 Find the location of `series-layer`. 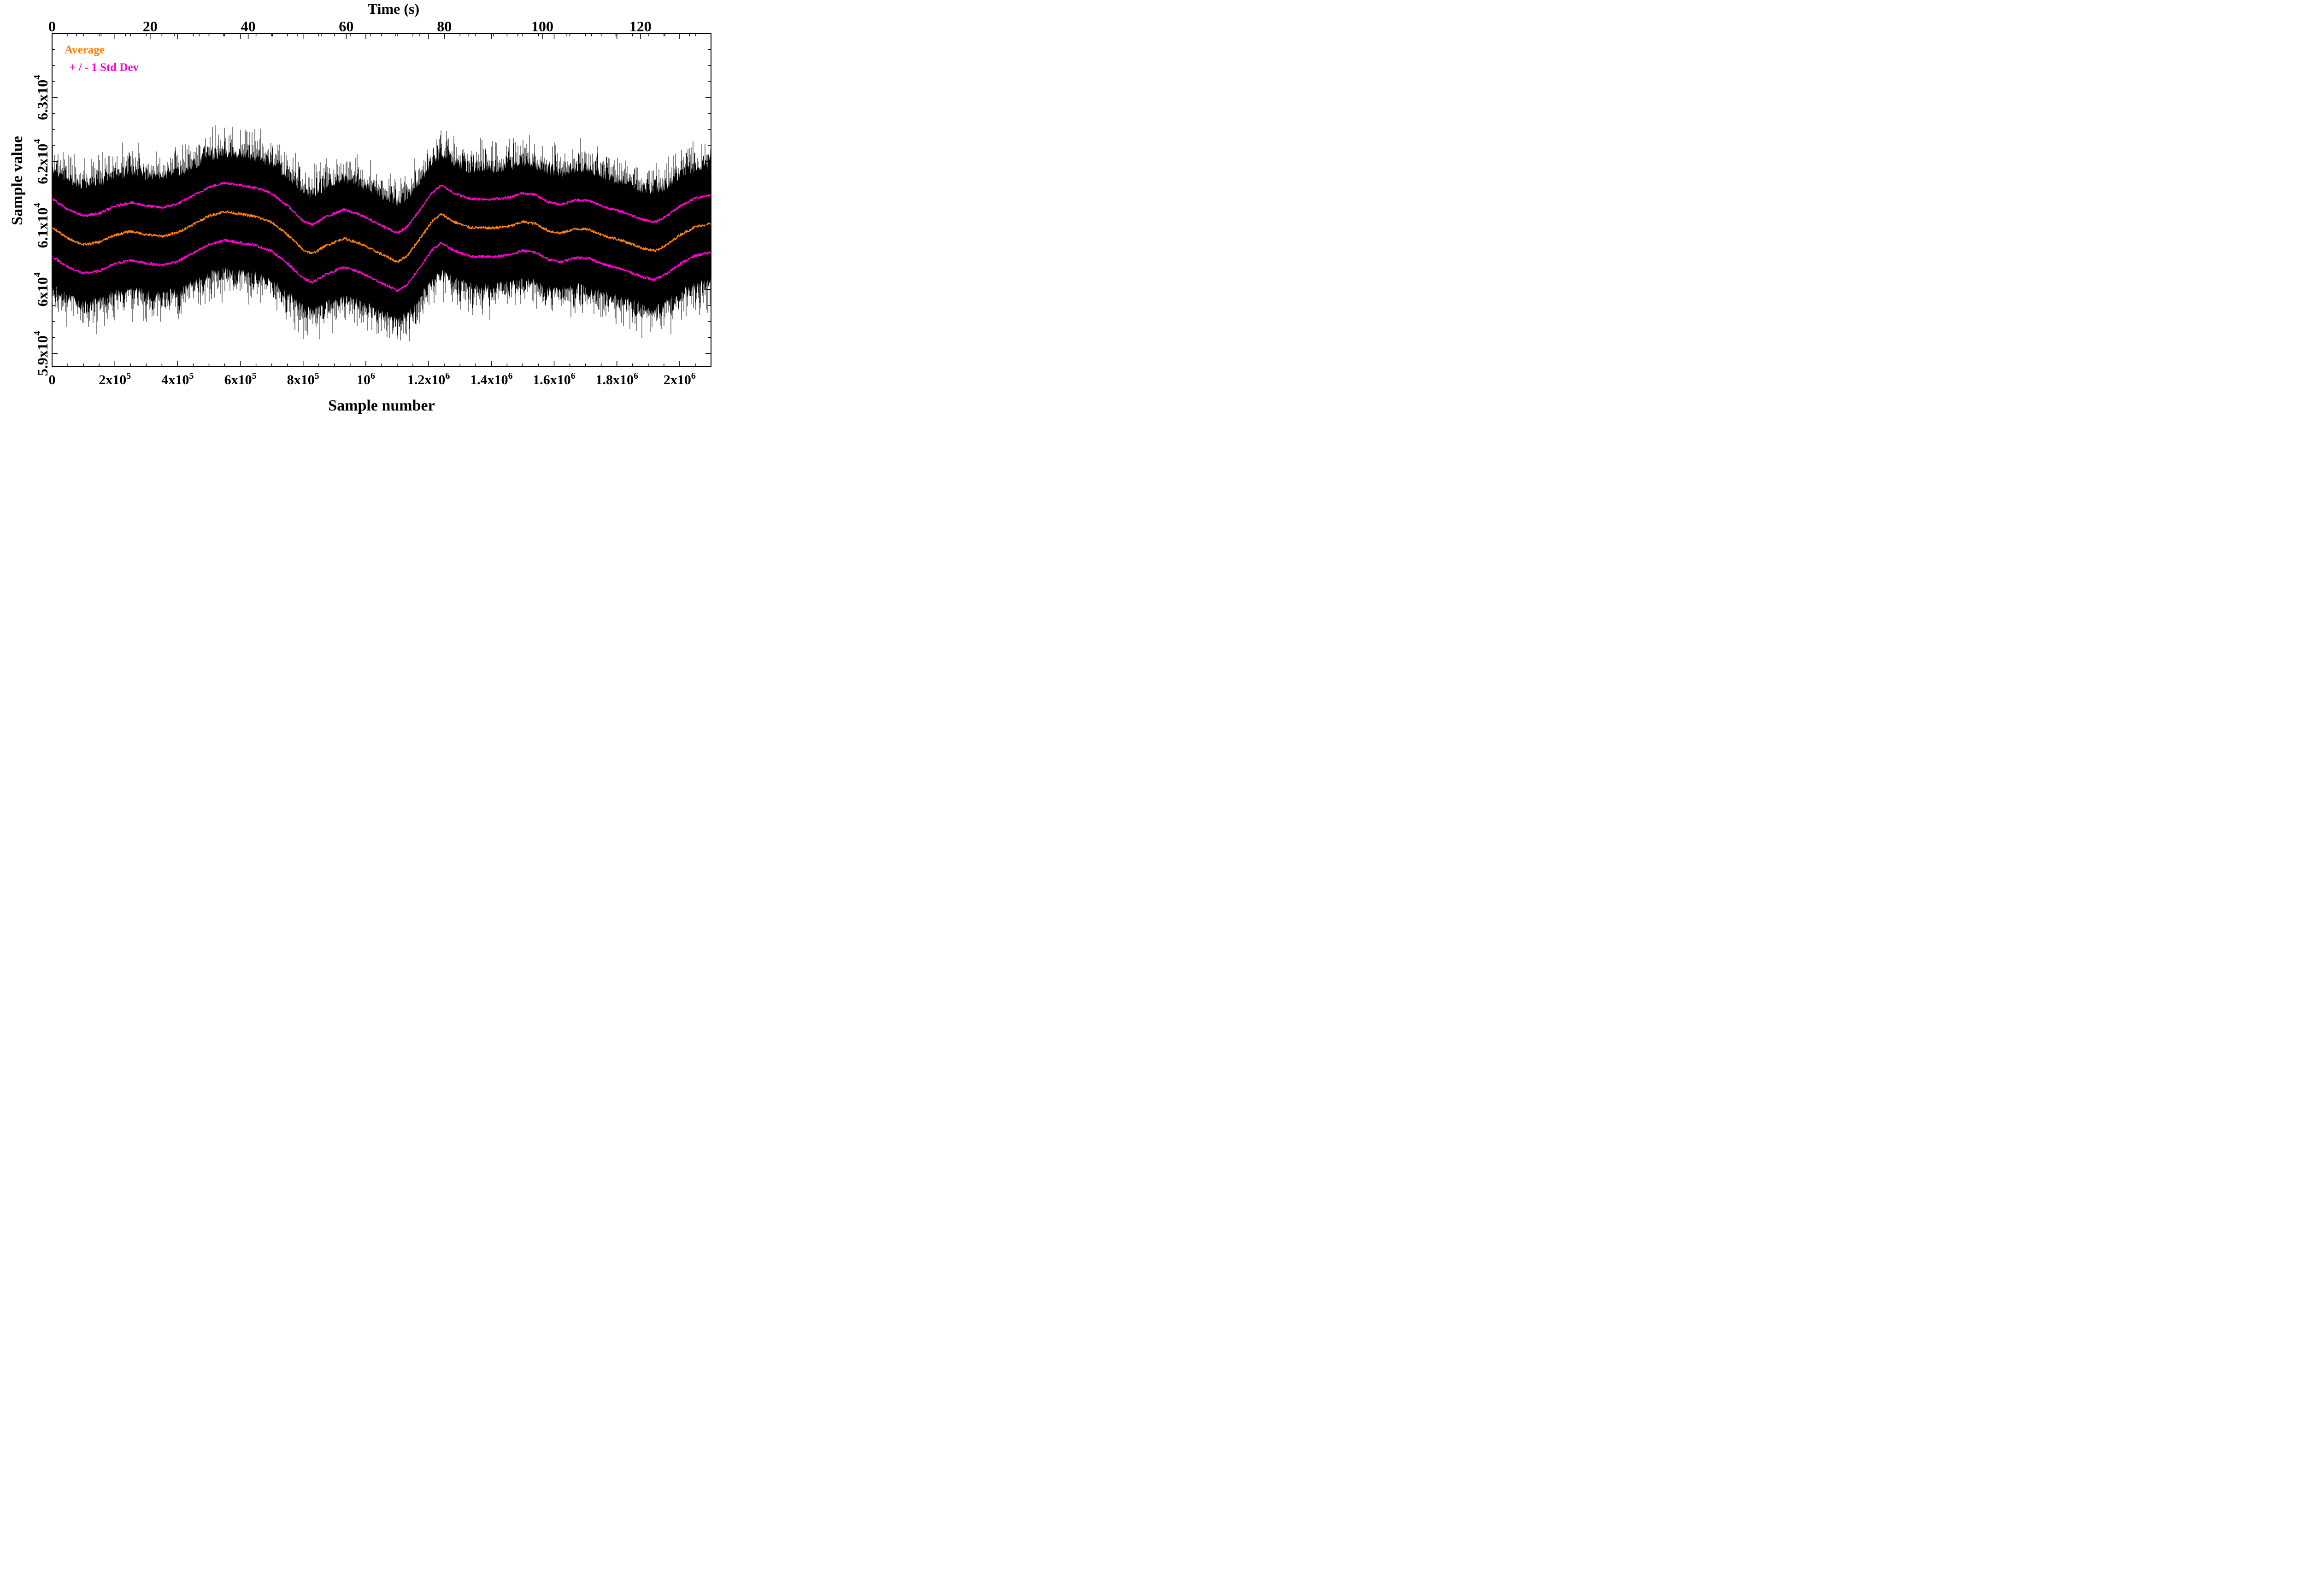

series-layer is located at coordinates (381, 237).